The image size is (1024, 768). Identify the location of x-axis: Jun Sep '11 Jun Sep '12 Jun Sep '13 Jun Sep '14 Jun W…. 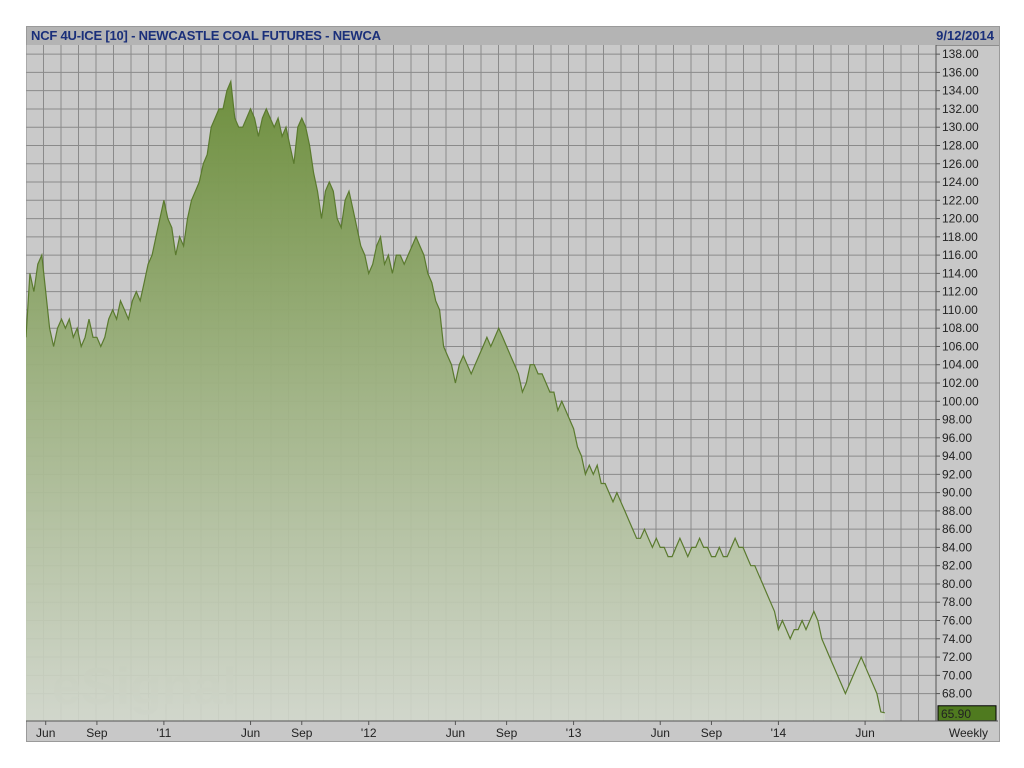
(512, 730).